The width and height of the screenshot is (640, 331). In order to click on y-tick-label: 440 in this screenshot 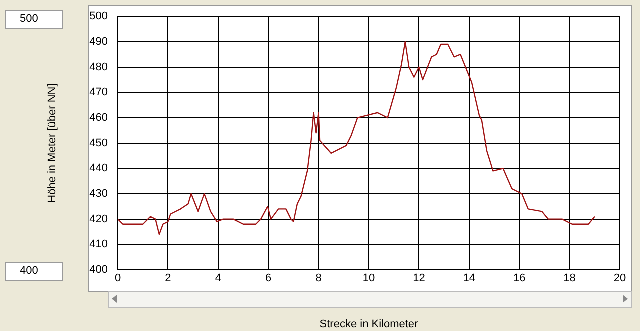, I will do `click(99, 168)`.